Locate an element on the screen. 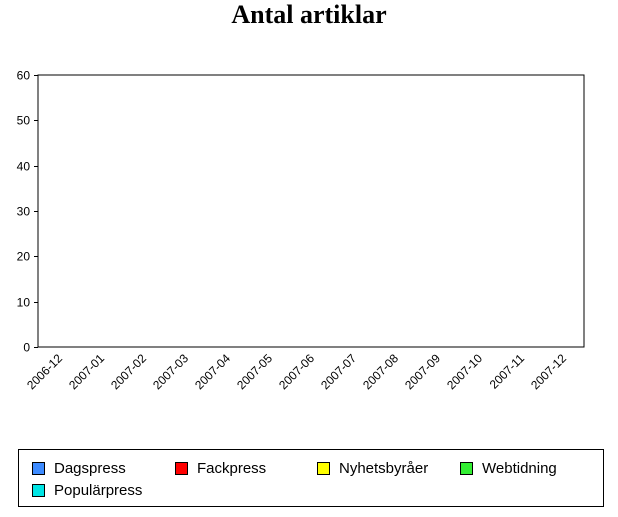 The image size is (618, 517). x-tick-label: 2007-05 is located at coordinates (254, 371).